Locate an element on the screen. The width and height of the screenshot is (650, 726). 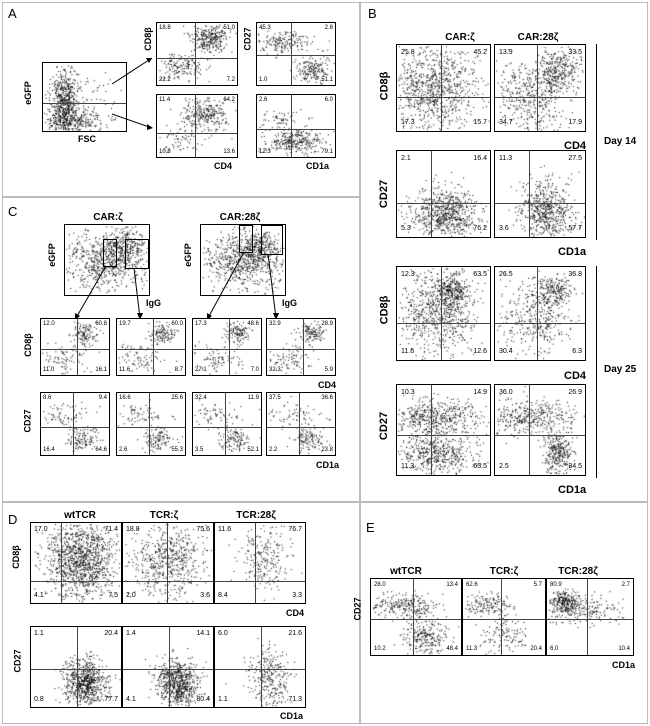
quadrant-value: 2.6 is located at coordinates (123, 450).